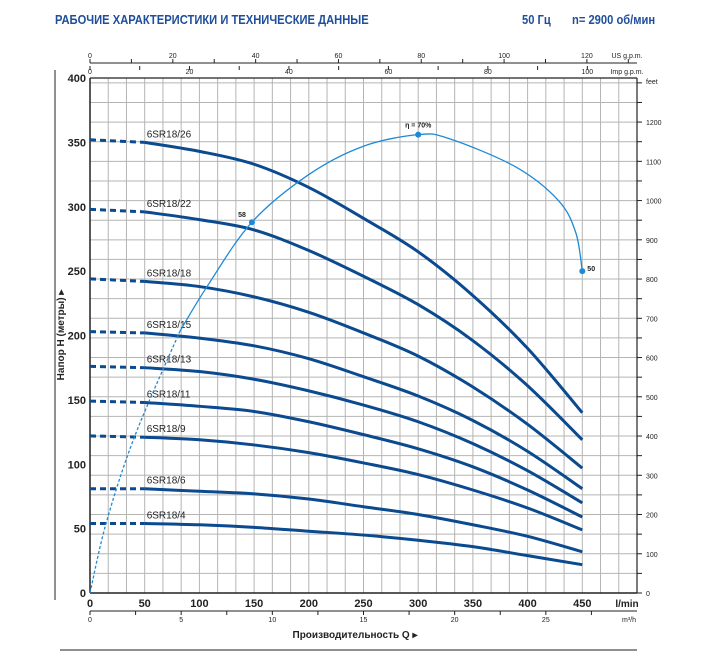 The width and height of the screenshot is (713, 664). What do you see at coordinates (653, 162) in the screenshot?
I see `feet-tick-label: 1100` at bounding box center [653, 162].